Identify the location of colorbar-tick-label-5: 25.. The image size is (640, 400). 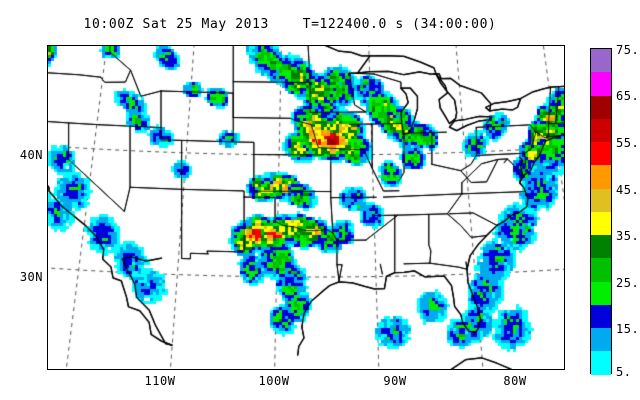
(628, 283).